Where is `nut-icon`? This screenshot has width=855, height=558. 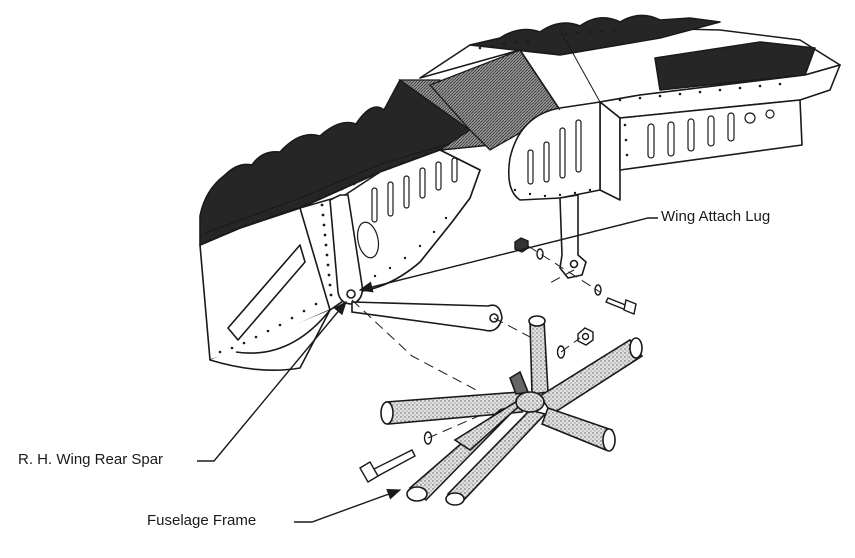 nut-icon is located at coordinates (585, 336).